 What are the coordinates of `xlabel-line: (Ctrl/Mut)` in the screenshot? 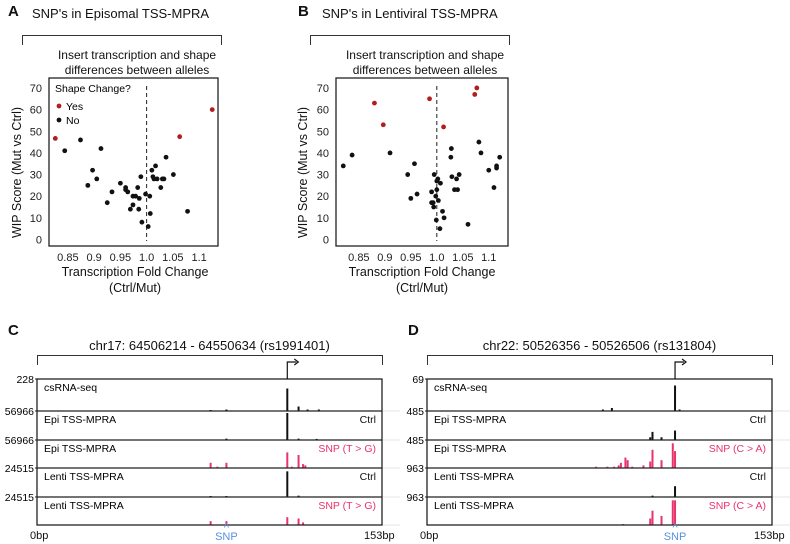 It's located at (422, 288).